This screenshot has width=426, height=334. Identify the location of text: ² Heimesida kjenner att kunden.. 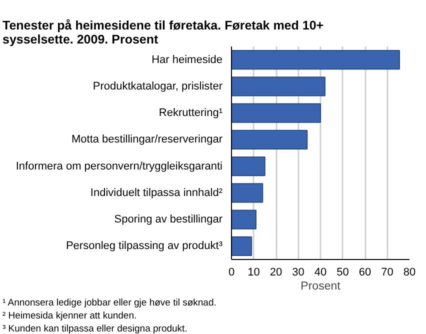
(69, 316).